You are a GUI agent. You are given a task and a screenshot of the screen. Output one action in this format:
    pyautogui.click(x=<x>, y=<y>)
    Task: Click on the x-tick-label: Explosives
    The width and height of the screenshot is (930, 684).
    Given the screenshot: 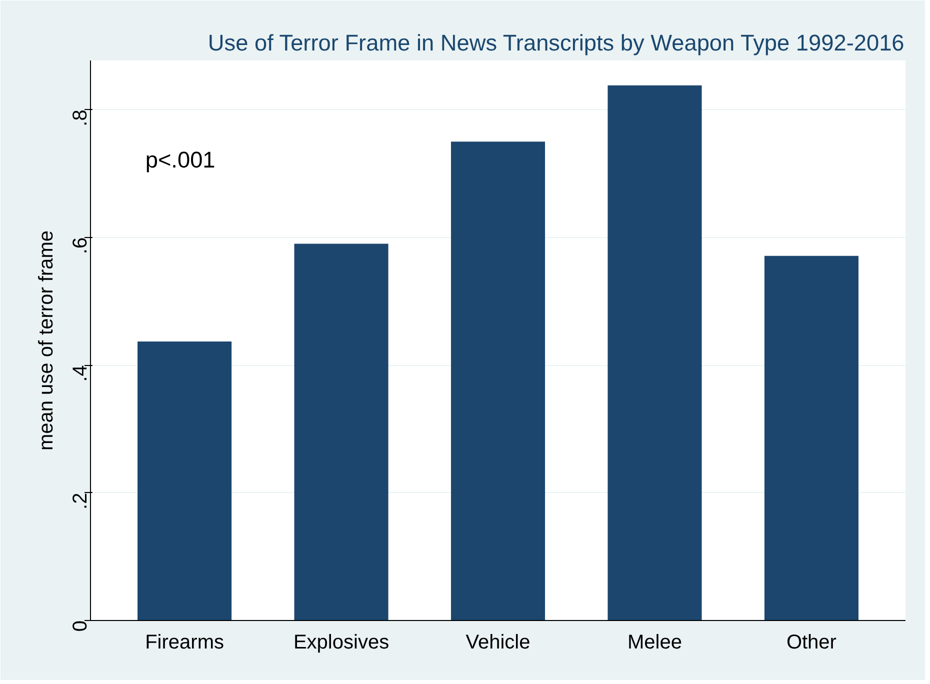 What is the action you would take?
    pyautogui.click(x=341, y=643)
    